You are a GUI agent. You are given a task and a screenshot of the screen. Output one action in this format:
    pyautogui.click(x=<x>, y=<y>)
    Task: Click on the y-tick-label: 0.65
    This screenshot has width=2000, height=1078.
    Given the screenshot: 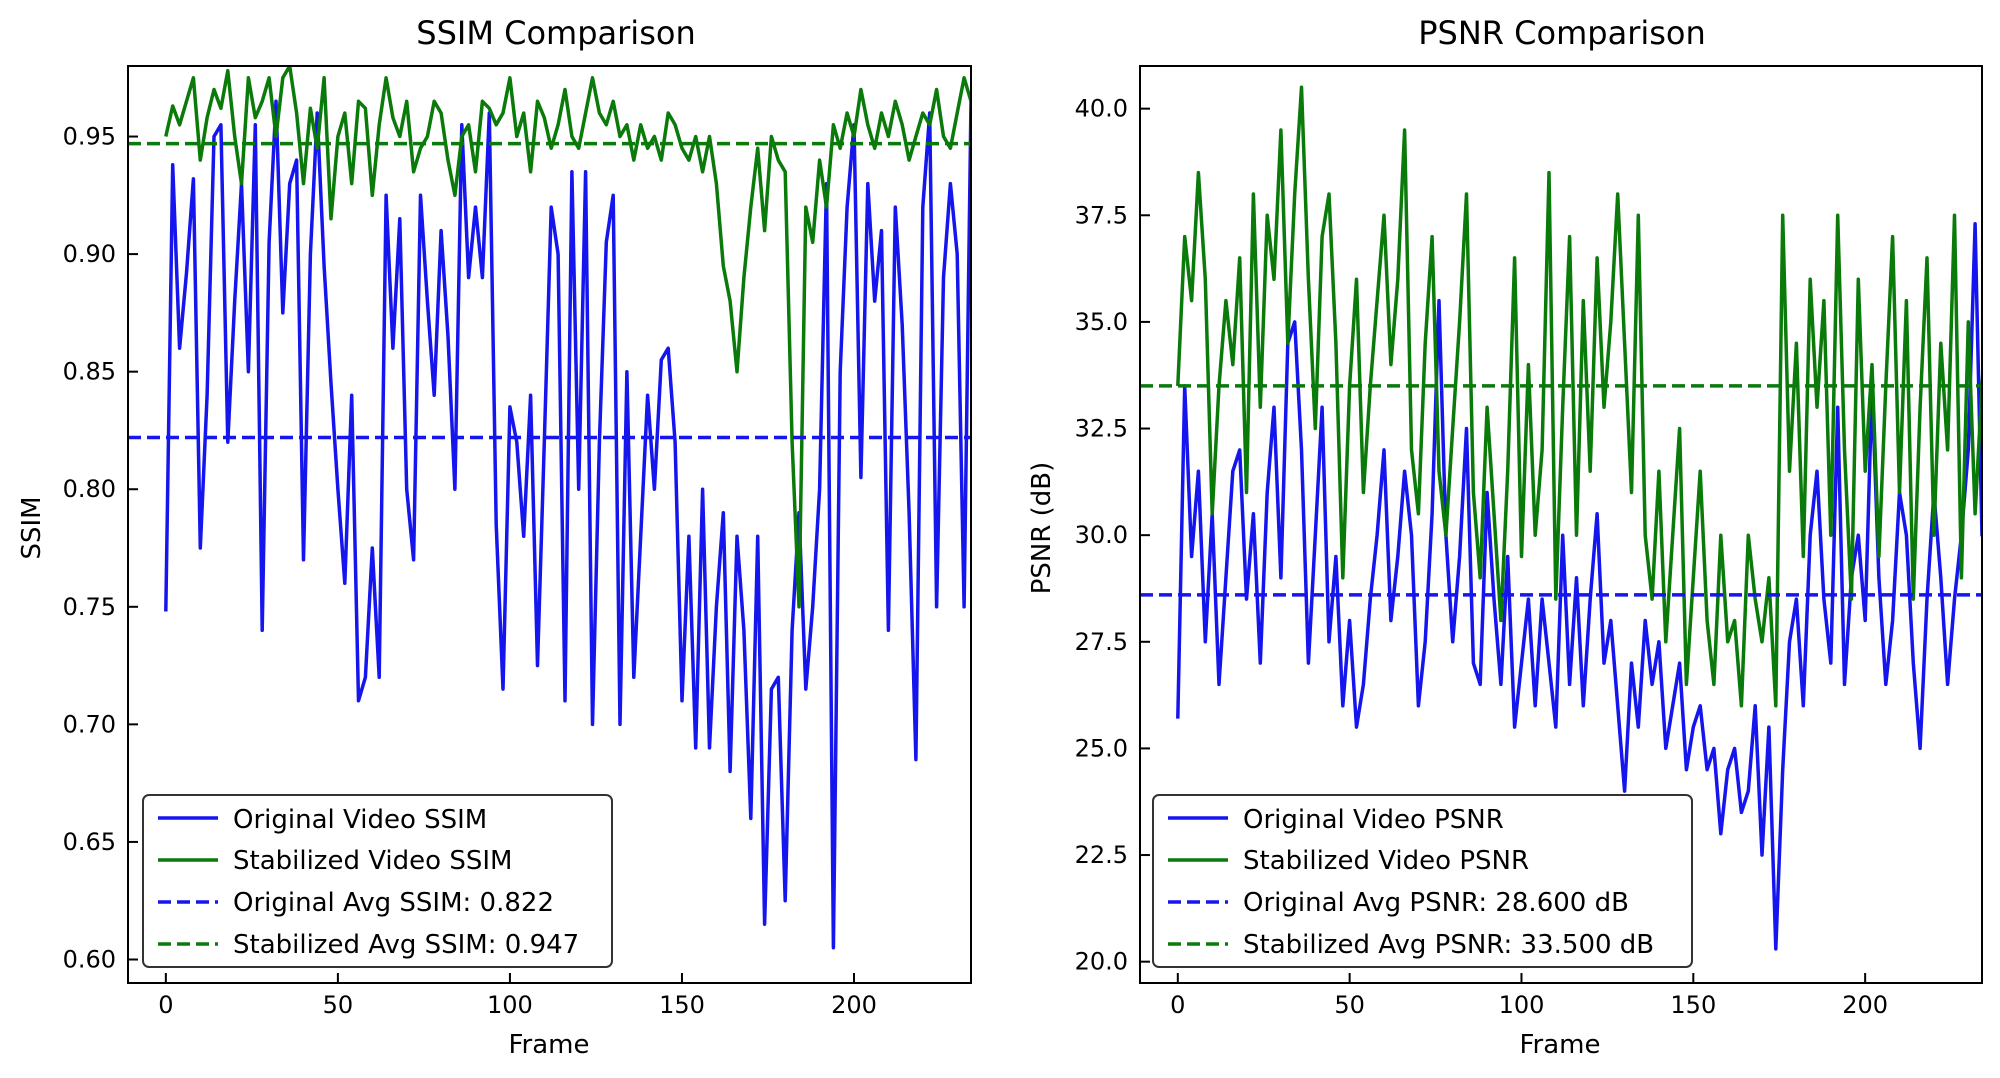 What is the action you would take?
    pyautogui.click(x=89, y=842)
    